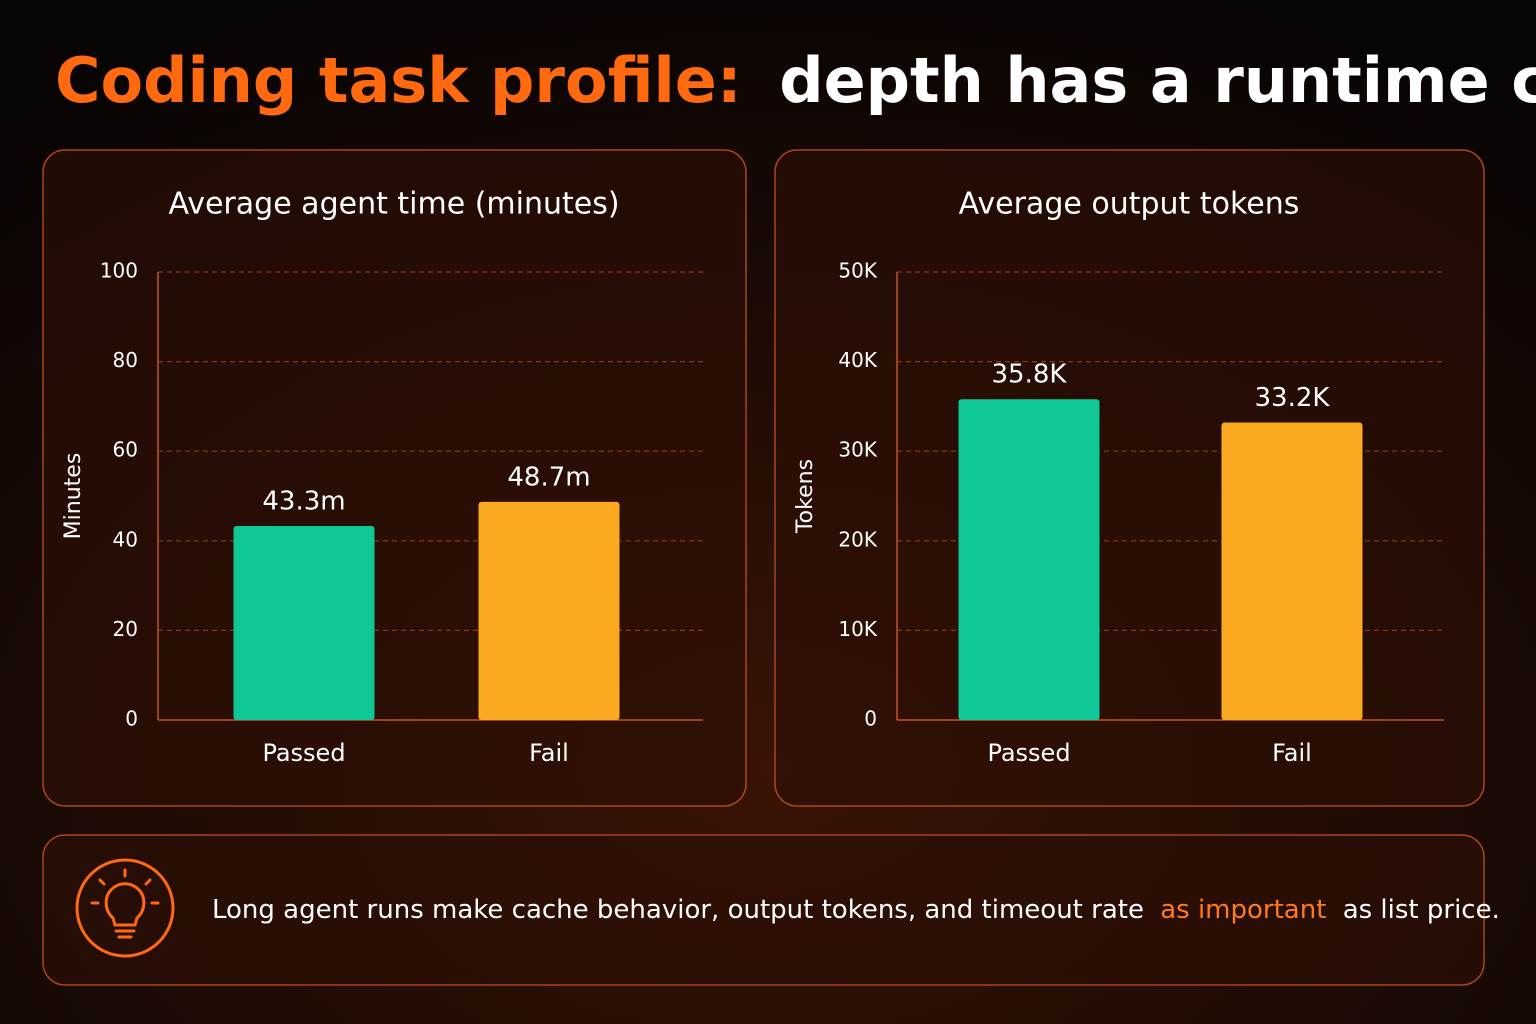 Image resolution: width=1536 pixels, height=1024 pixels. What do you see at coordinates (1243, 910) in the screenshot?
I see `callout-highlight: as important` at bounding box center [1243, 910].